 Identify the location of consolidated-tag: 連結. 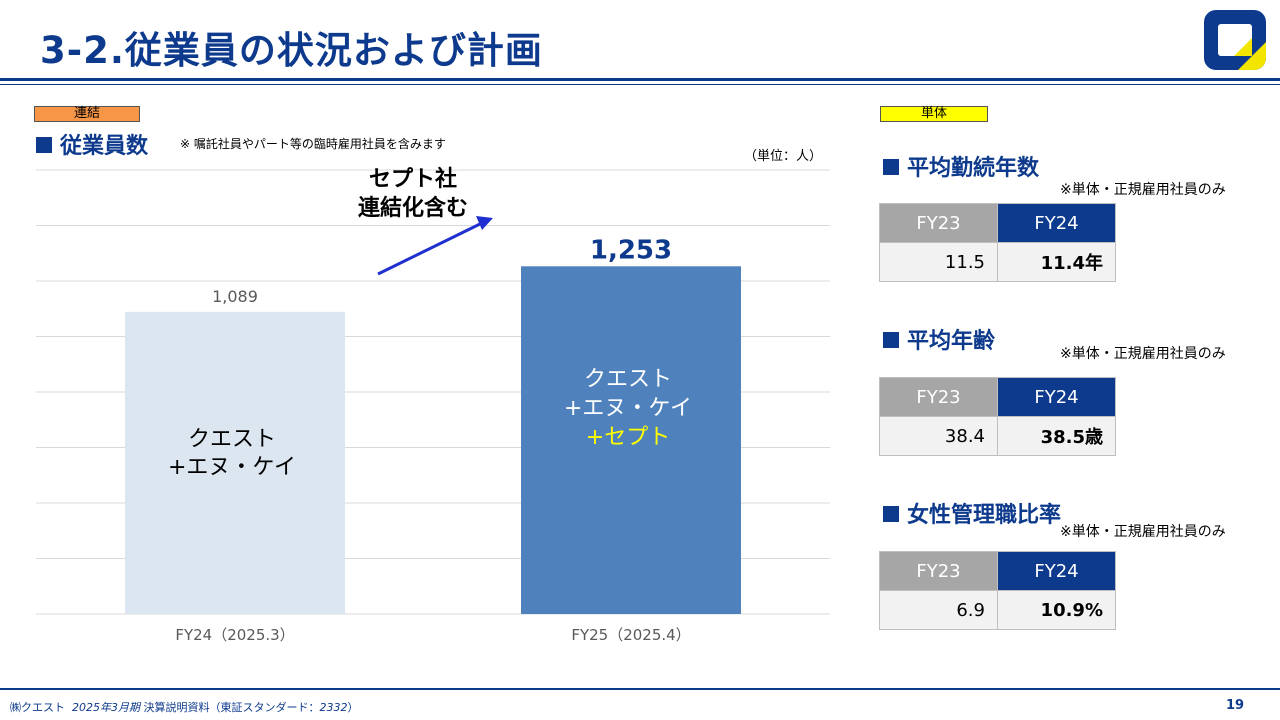
(87, 114).